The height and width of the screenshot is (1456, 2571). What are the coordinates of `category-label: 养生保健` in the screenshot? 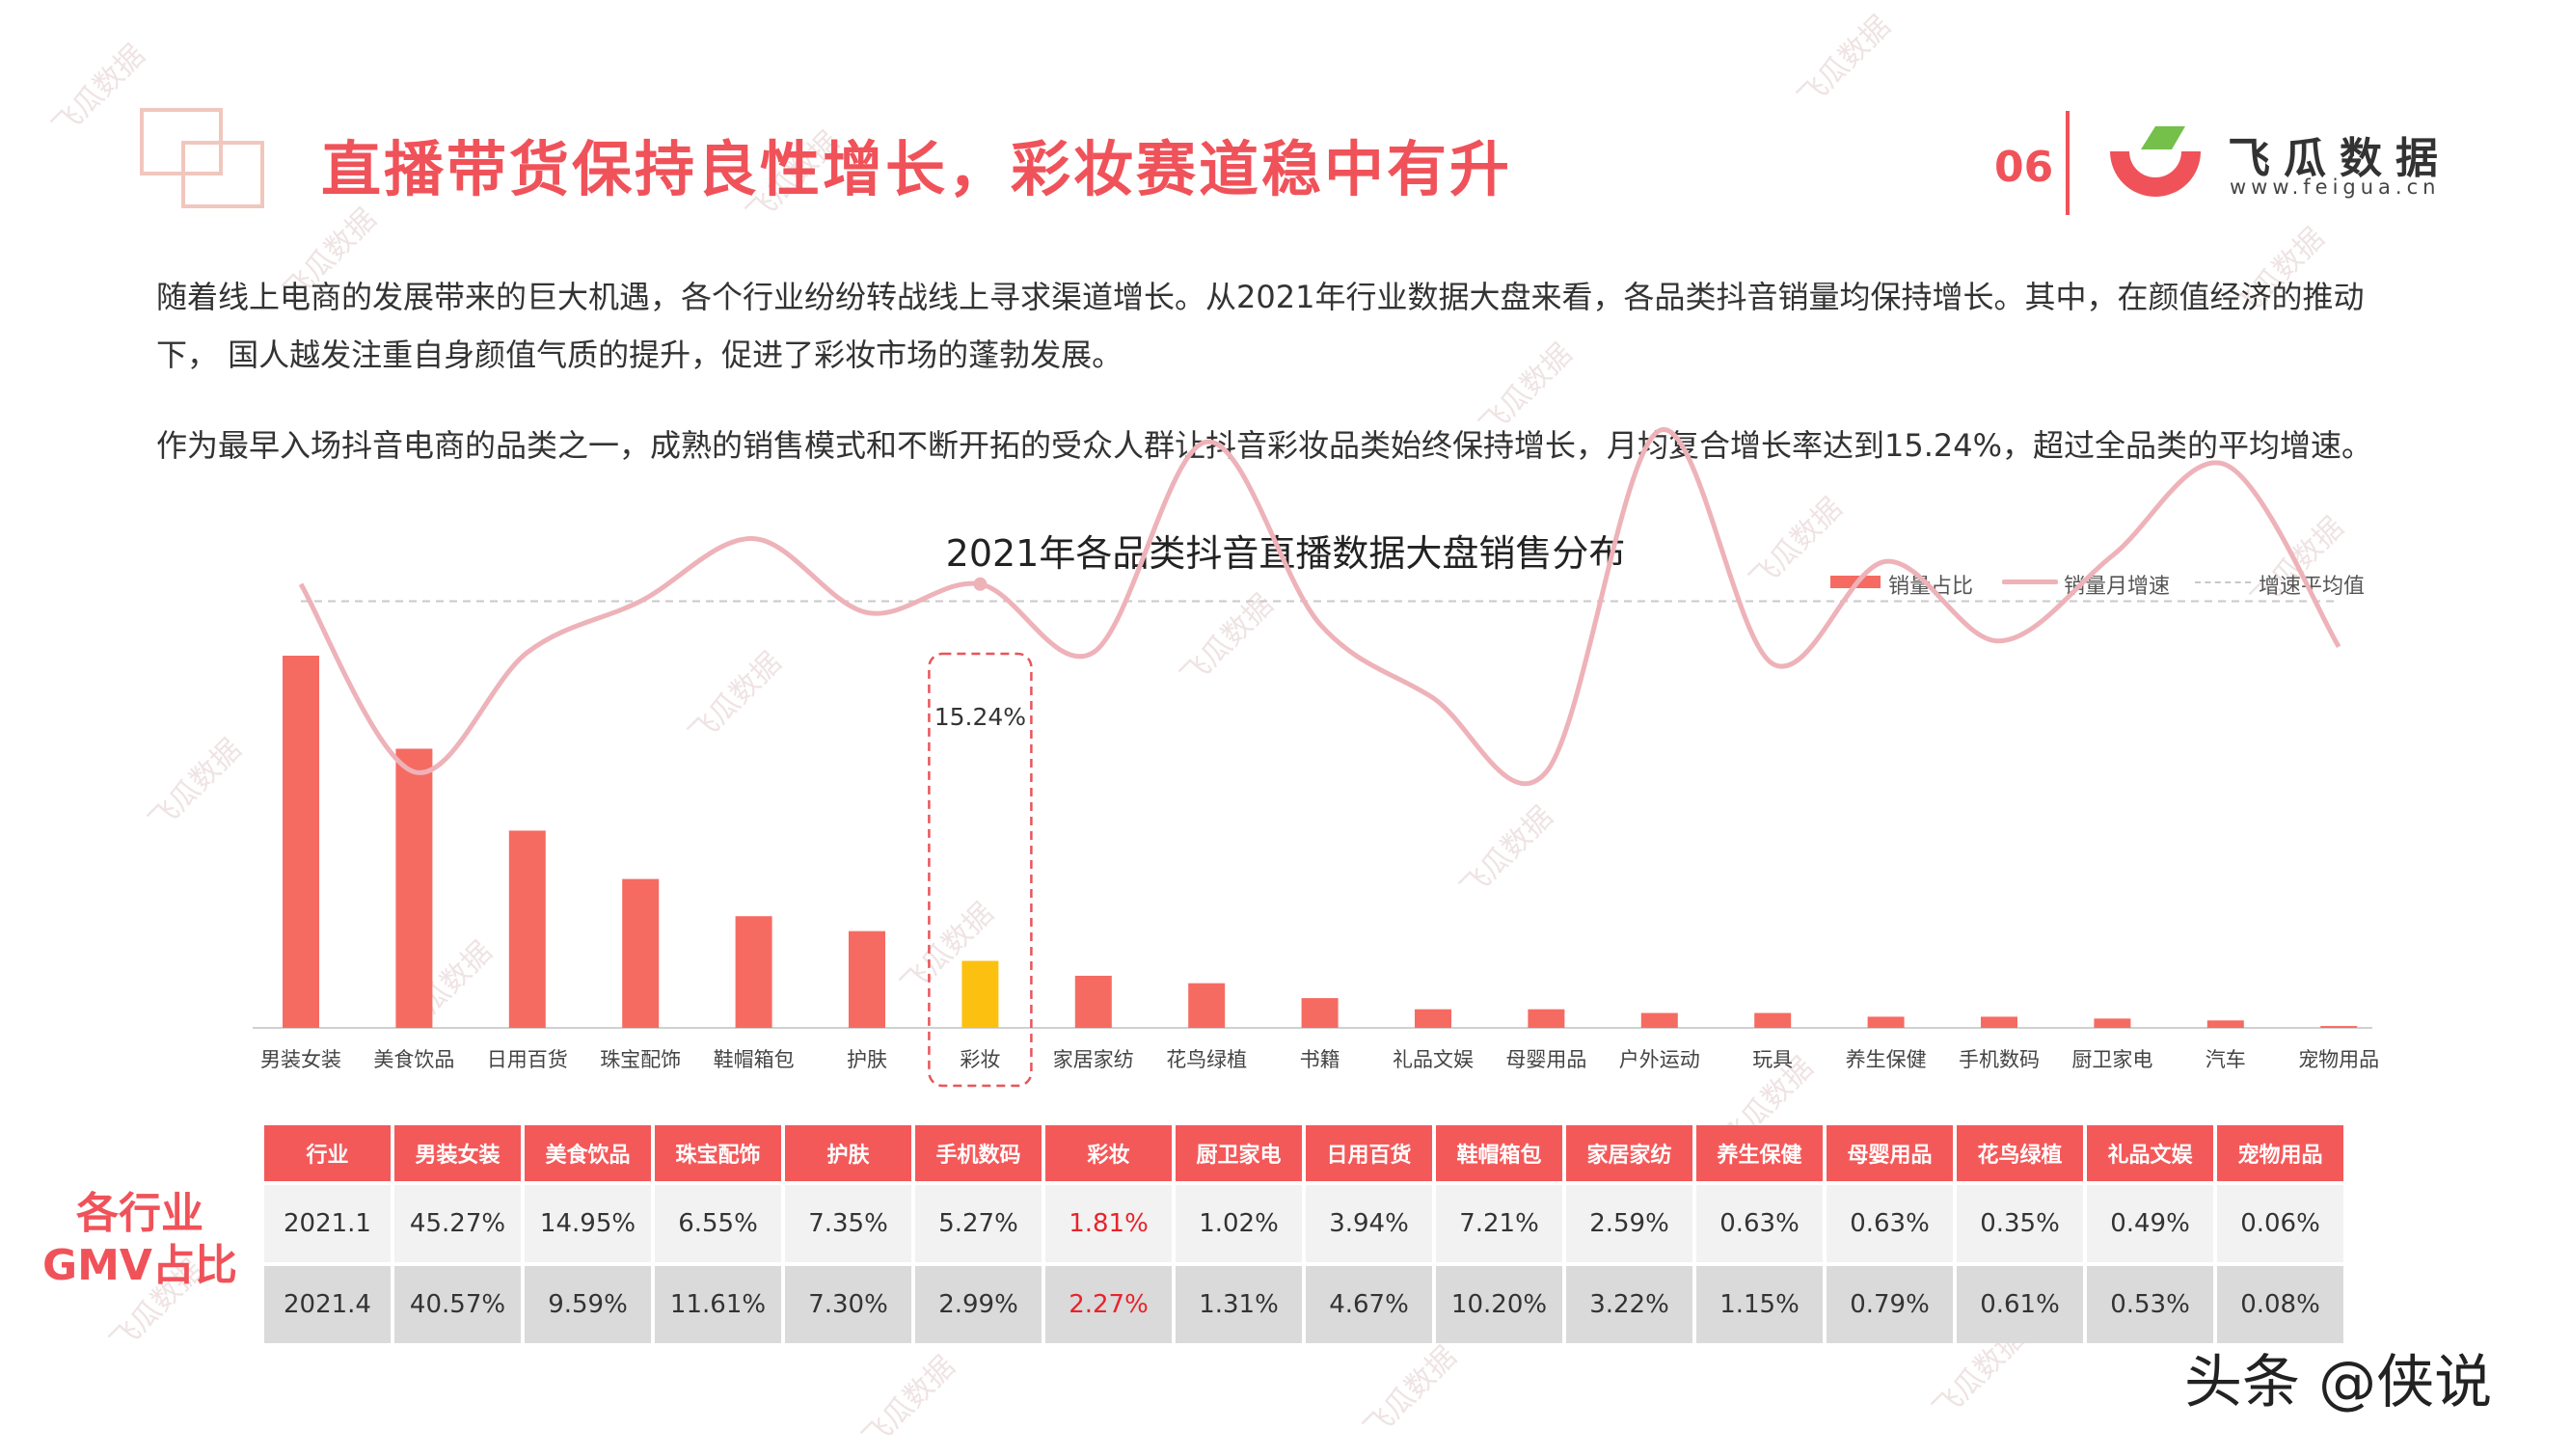 It's located at (1887, 1059).